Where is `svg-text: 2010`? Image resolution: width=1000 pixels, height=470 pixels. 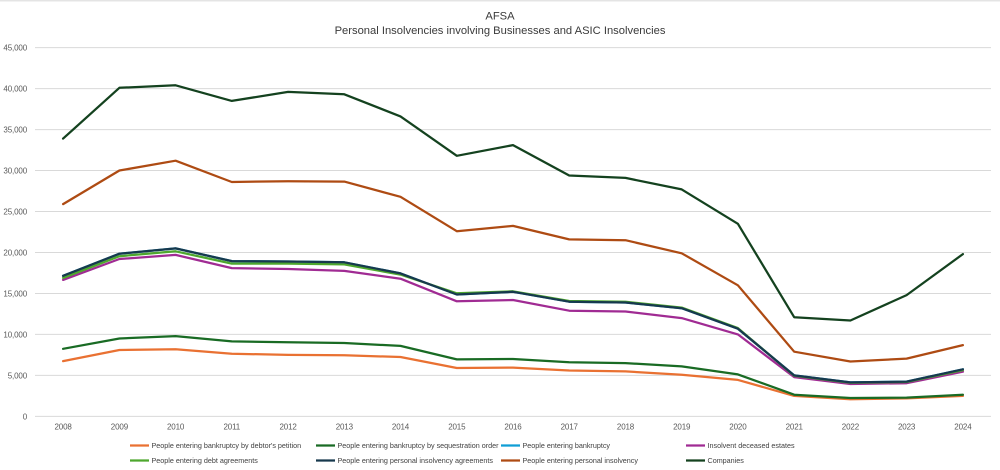 svg-text: 2010 is located at coordinates (176, 427).